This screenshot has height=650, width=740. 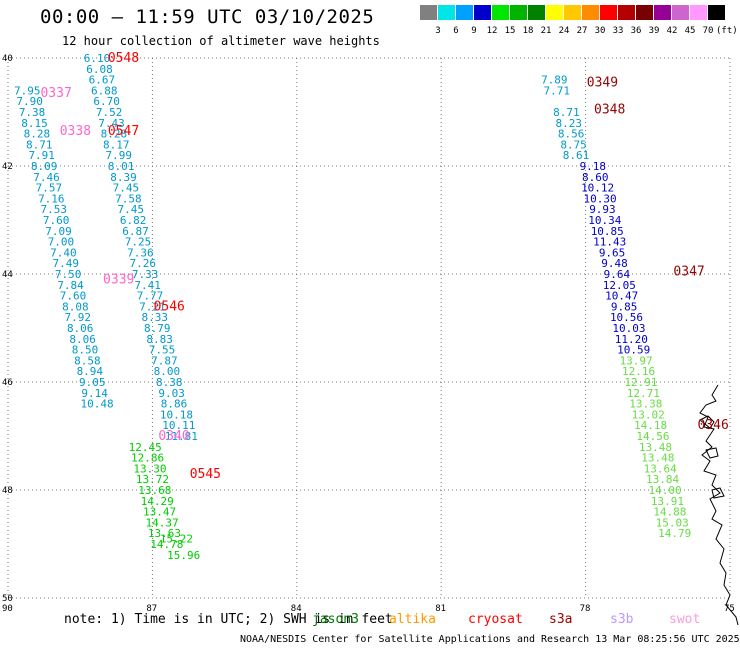 I want to click on wave-height-value: 7.89, so click(x=554, y=80).